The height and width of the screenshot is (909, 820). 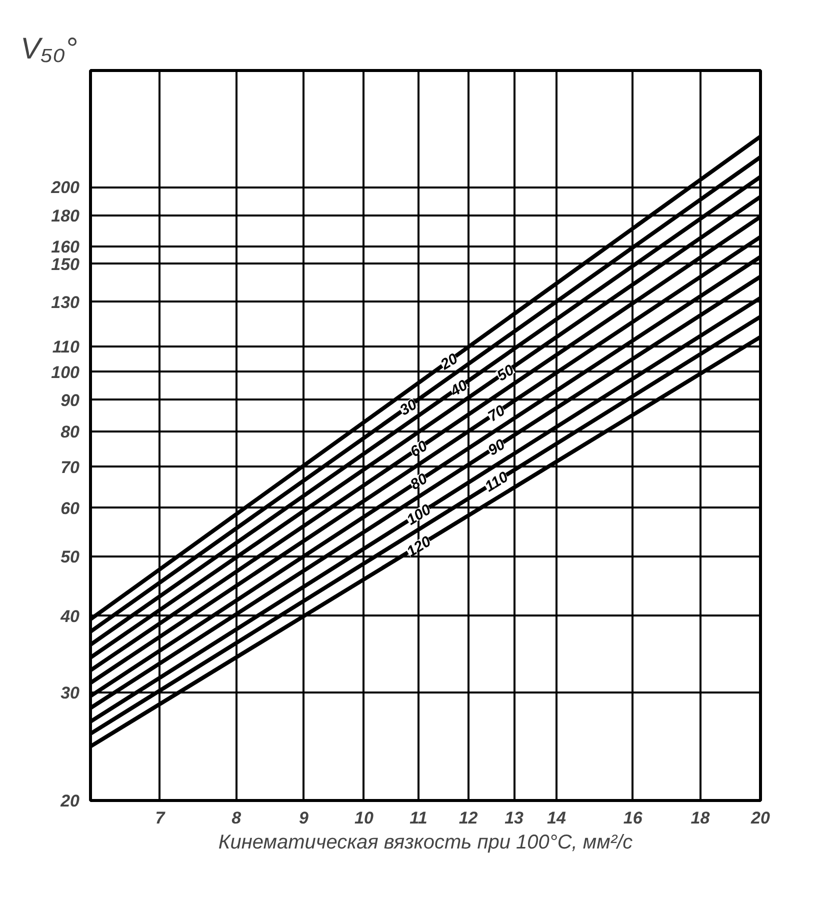 I want to click on x-tick-label: 18, so click(x=700, y=818).